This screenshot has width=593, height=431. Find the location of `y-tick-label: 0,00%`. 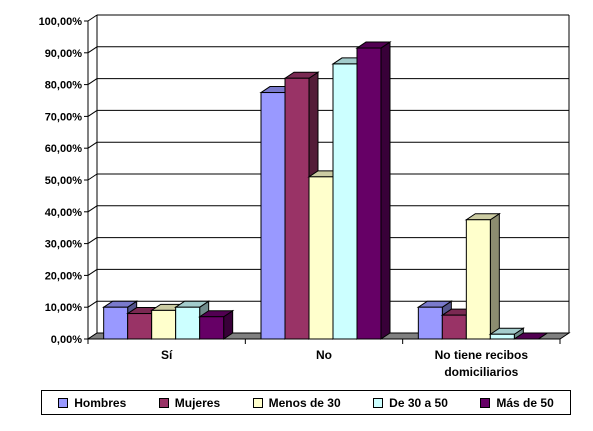

y-tick-label: 0,00% is located at coordinates (66, 340).